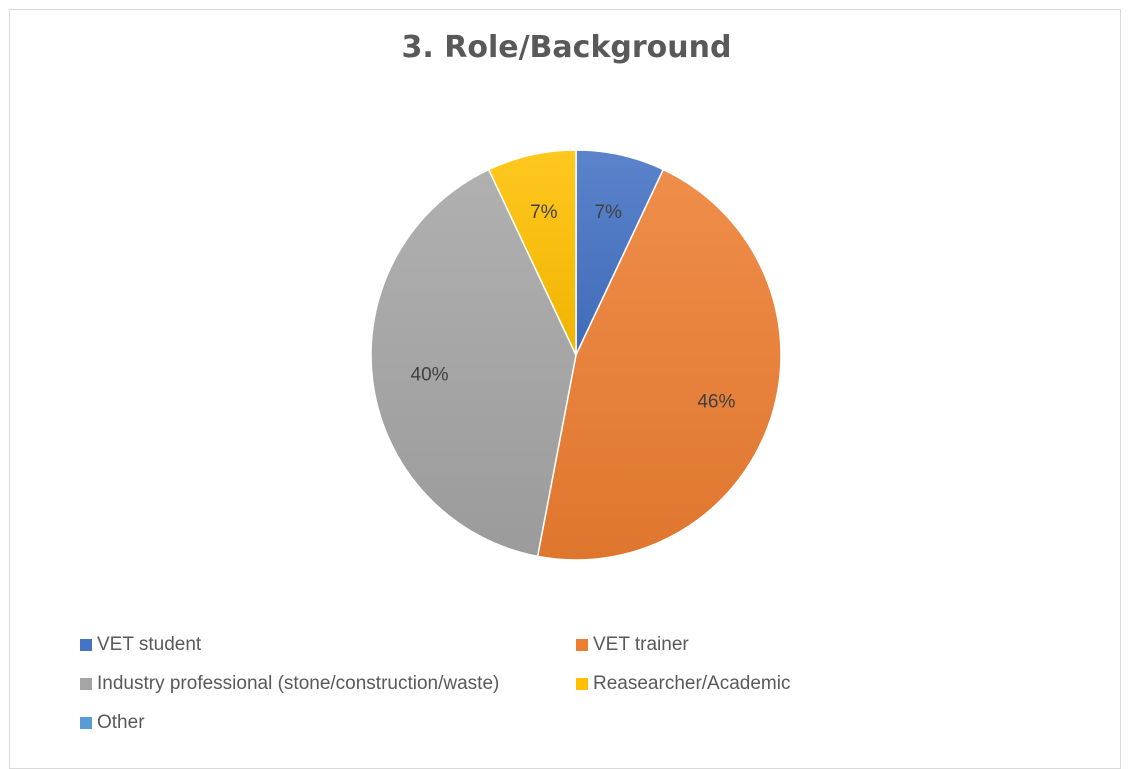  What do you see at coordinates (121, 722) in the screenshot?
I see `legend-label: Other` at bounding box center [121, 722].